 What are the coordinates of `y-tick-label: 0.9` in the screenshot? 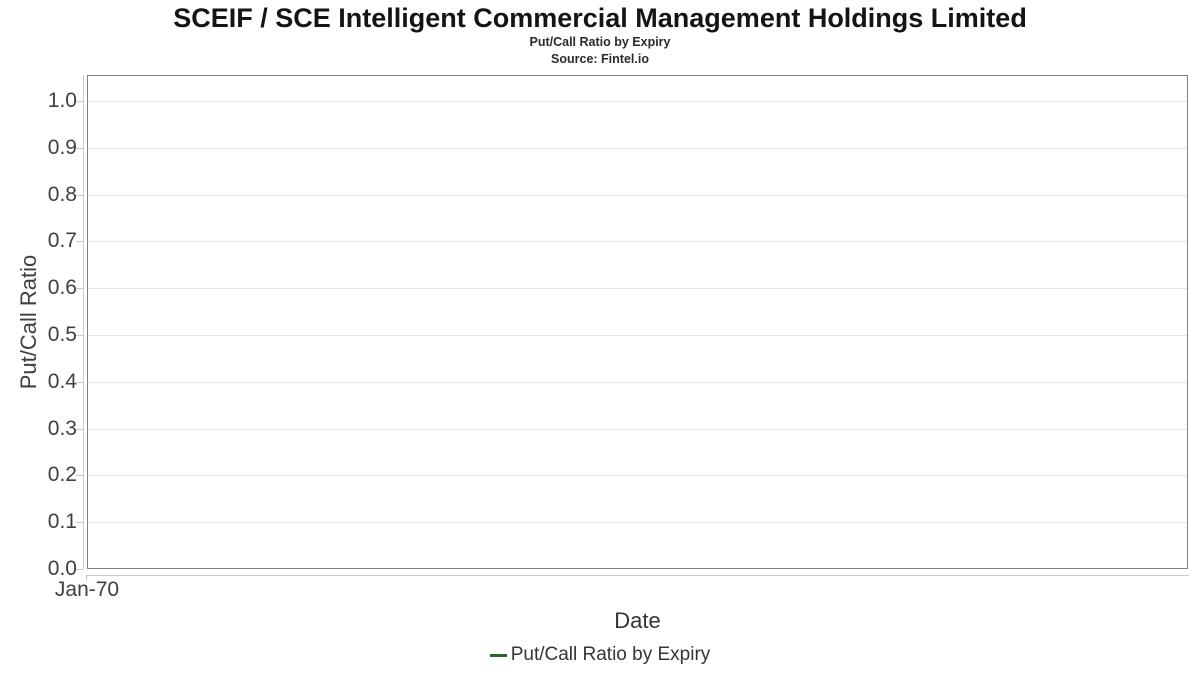 It's located at (62, 147).